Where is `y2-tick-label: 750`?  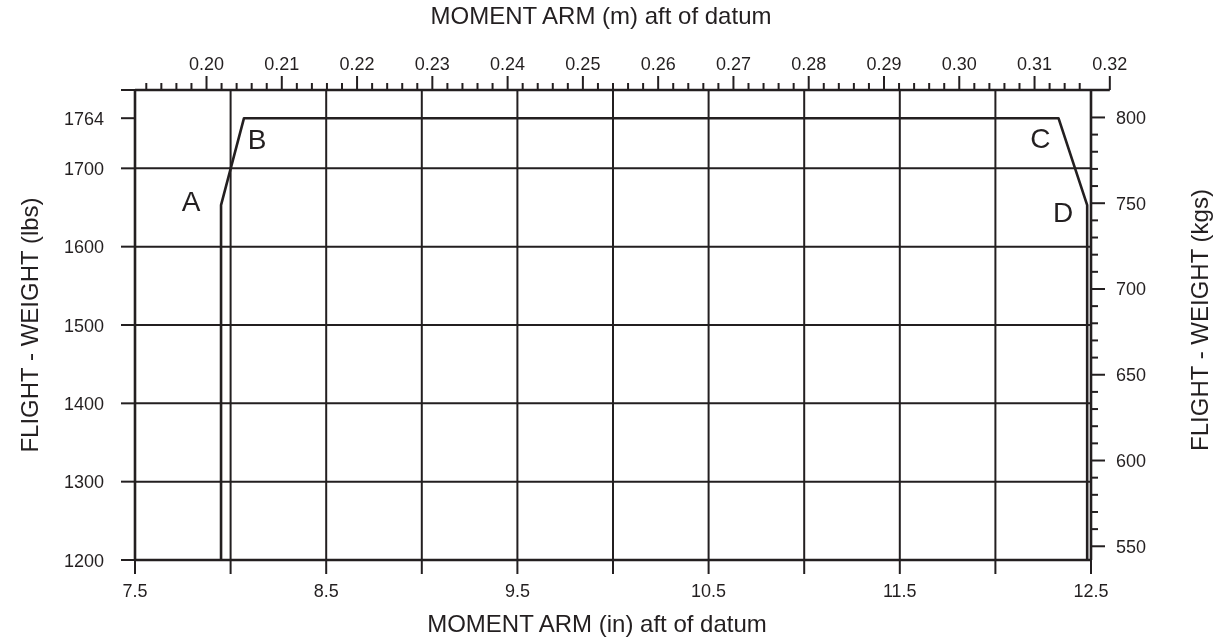 y2-tick-label: 750 is located at coordinates (1131, 203).